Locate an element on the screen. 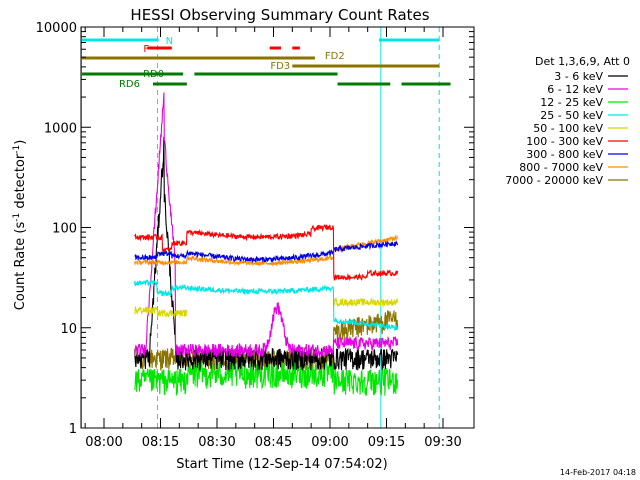  flag-label-fd3: FD3 is located at coordinates (280, 66).